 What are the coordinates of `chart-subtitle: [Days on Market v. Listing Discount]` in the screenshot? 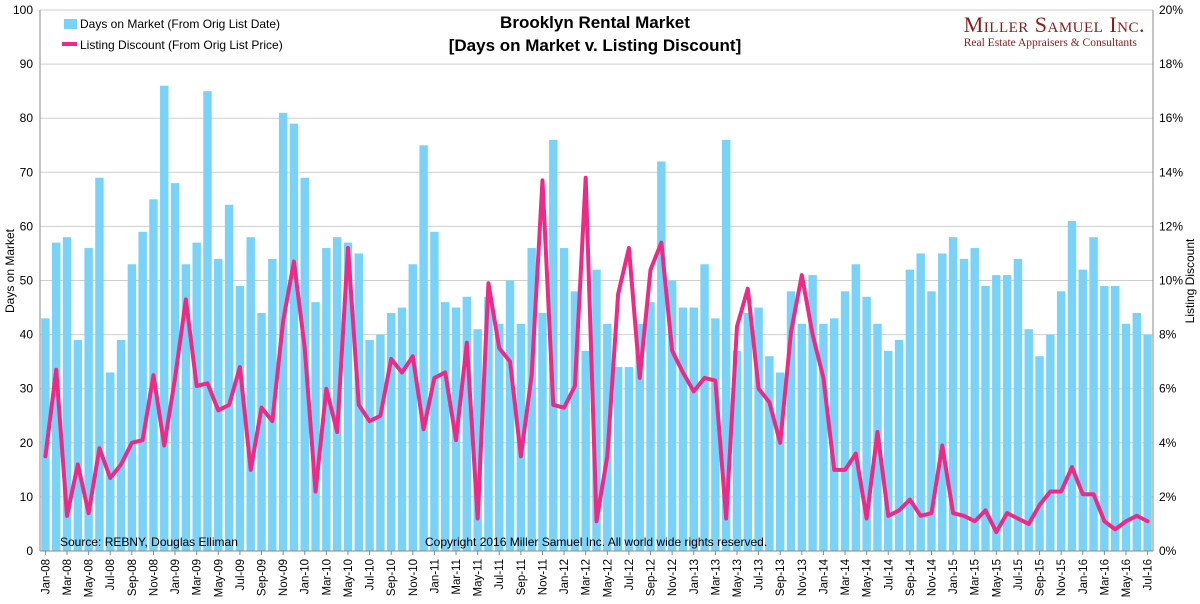 It's located at (595, 45).